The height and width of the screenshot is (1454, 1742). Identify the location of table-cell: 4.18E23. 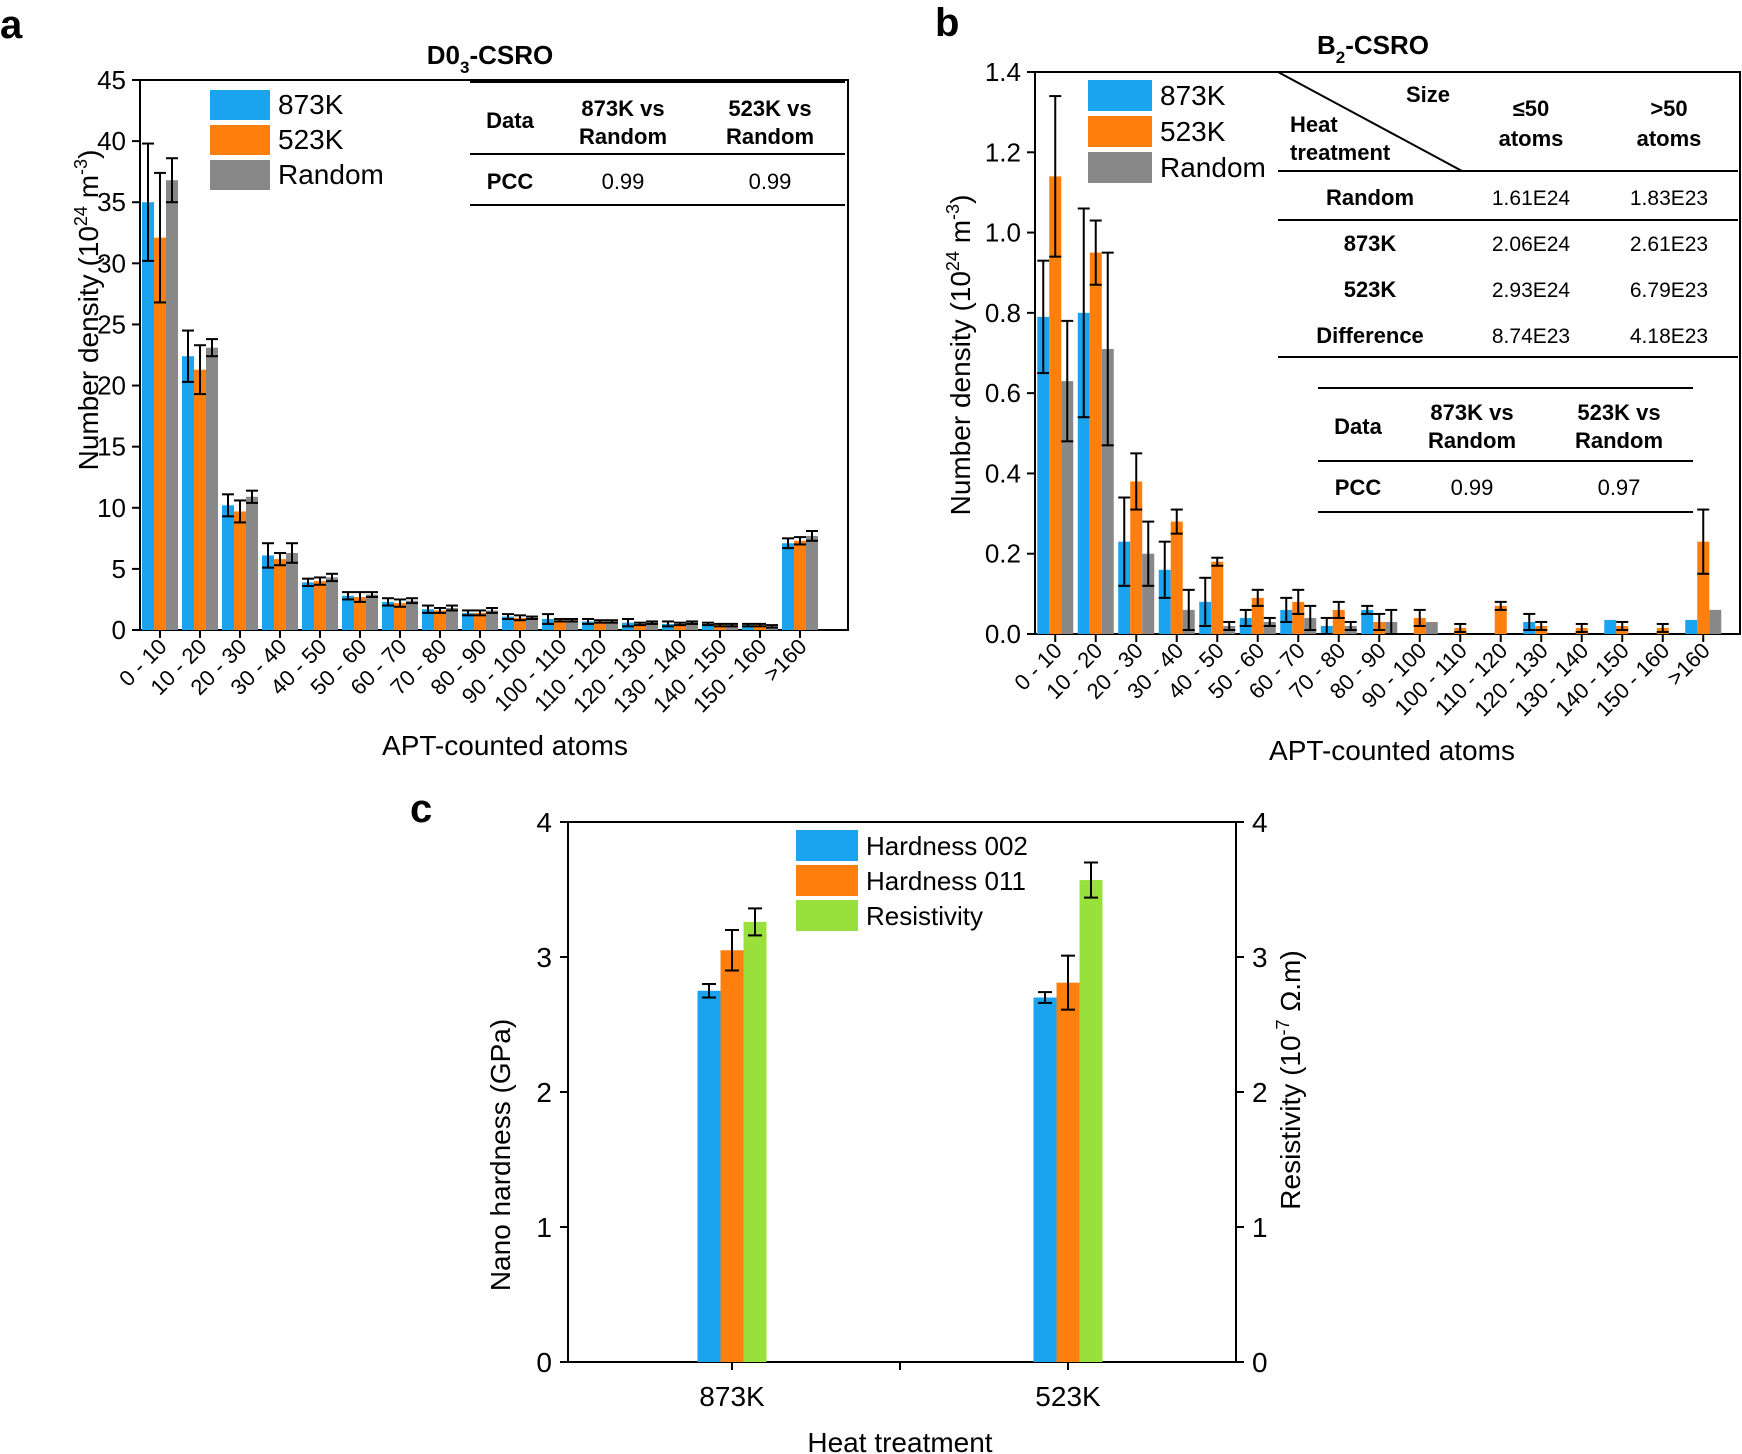
(1669, 336).